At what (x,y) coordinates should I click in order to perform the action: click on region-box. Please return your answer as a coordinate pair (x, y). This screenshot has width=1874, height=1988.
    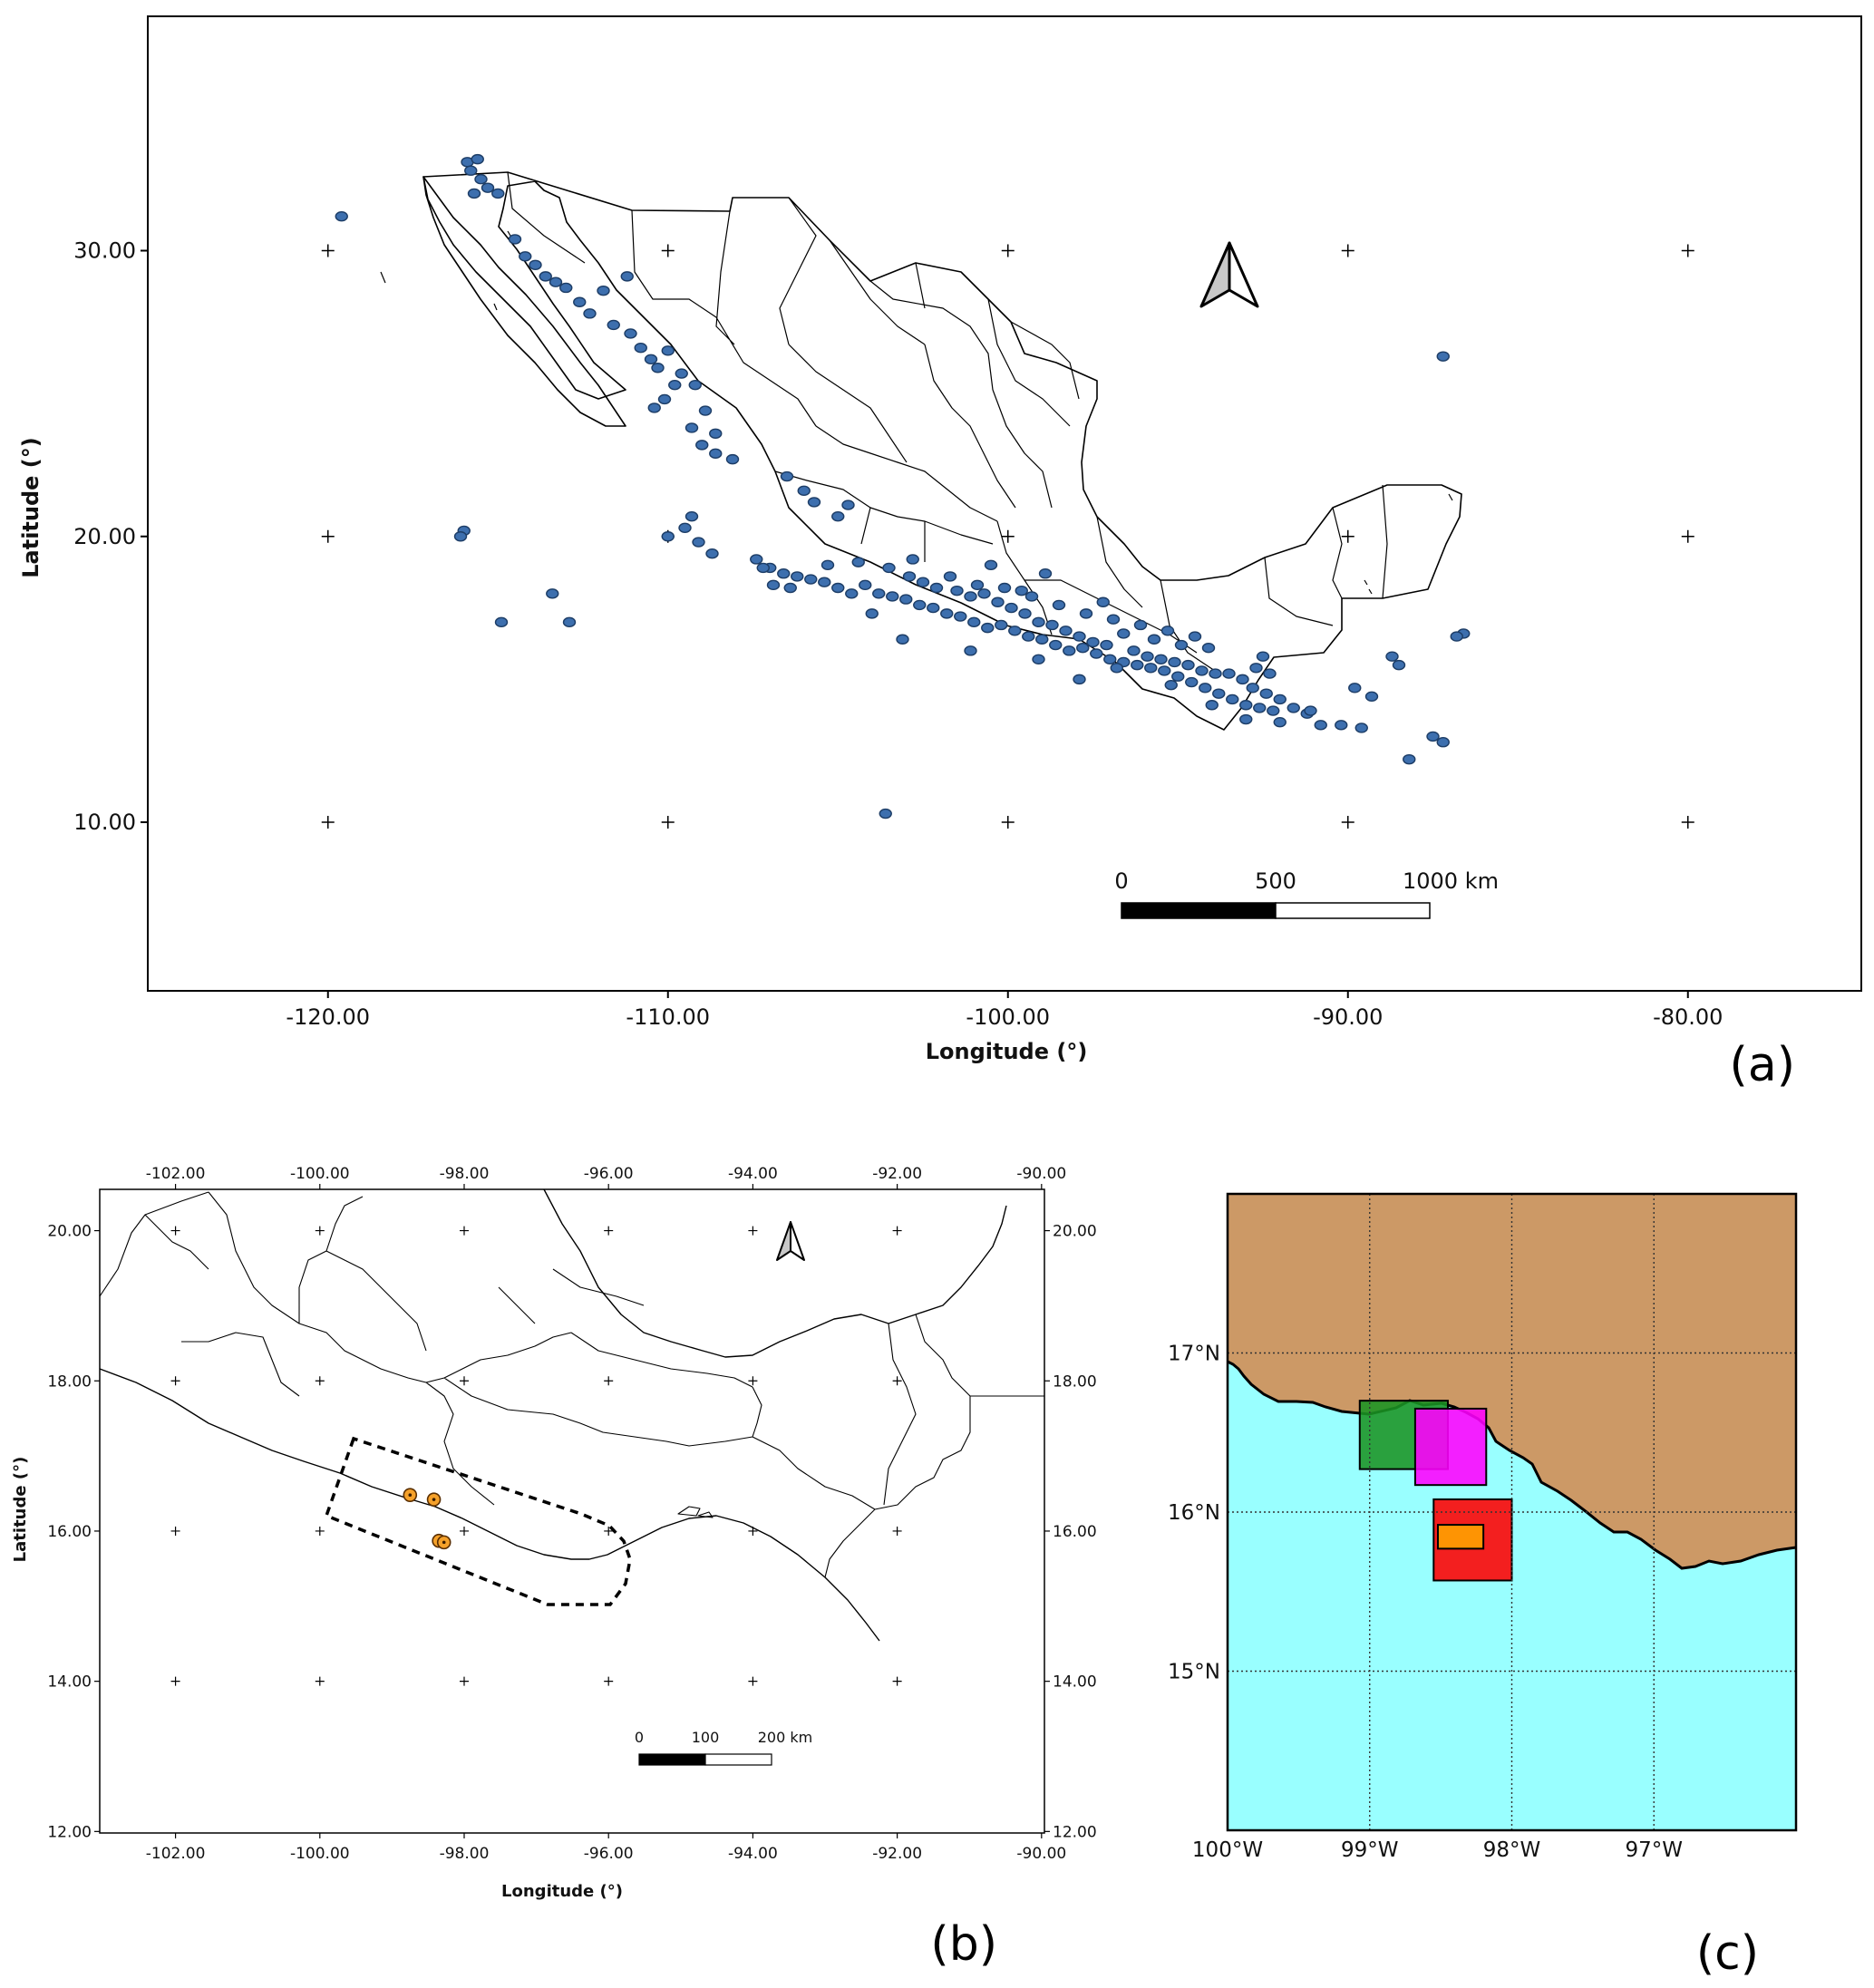
    Looking at the image, I should click on (1460, 1537).